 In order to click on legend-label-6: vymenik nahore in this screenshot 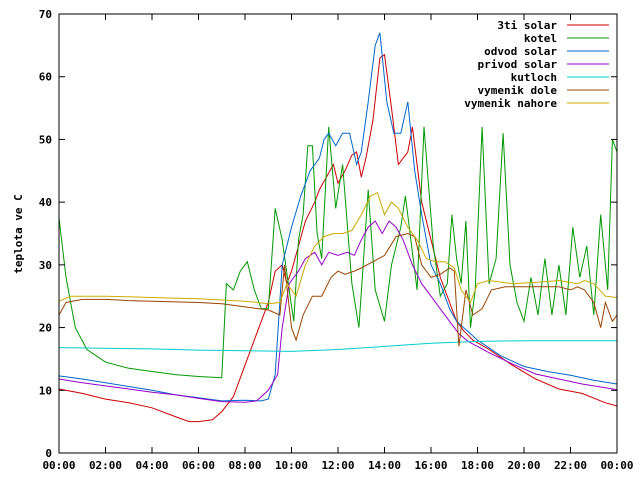, I will do `click(510, 103)`.